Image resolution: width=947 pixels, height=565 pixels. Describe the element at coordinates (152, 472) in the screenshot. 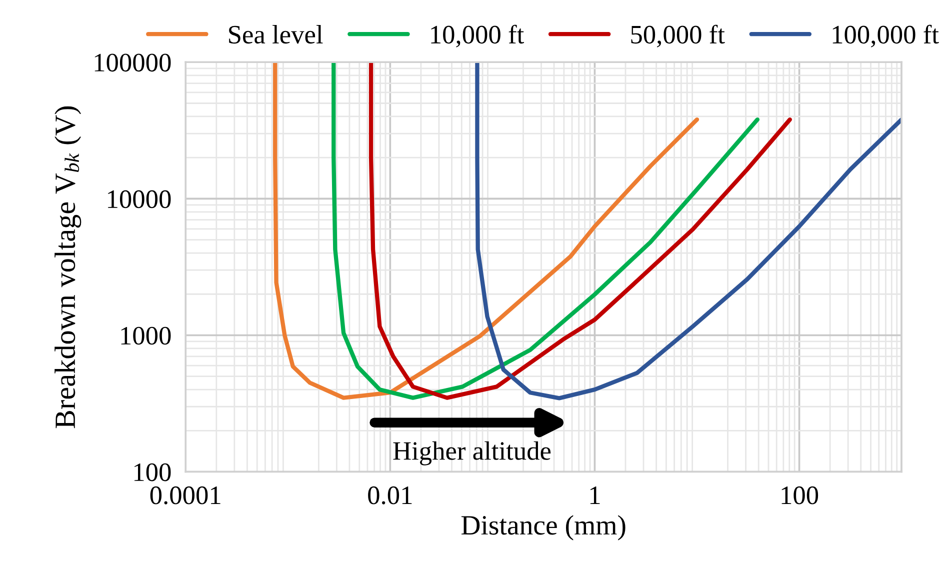

I see `y-tick-label: 100` at that location.